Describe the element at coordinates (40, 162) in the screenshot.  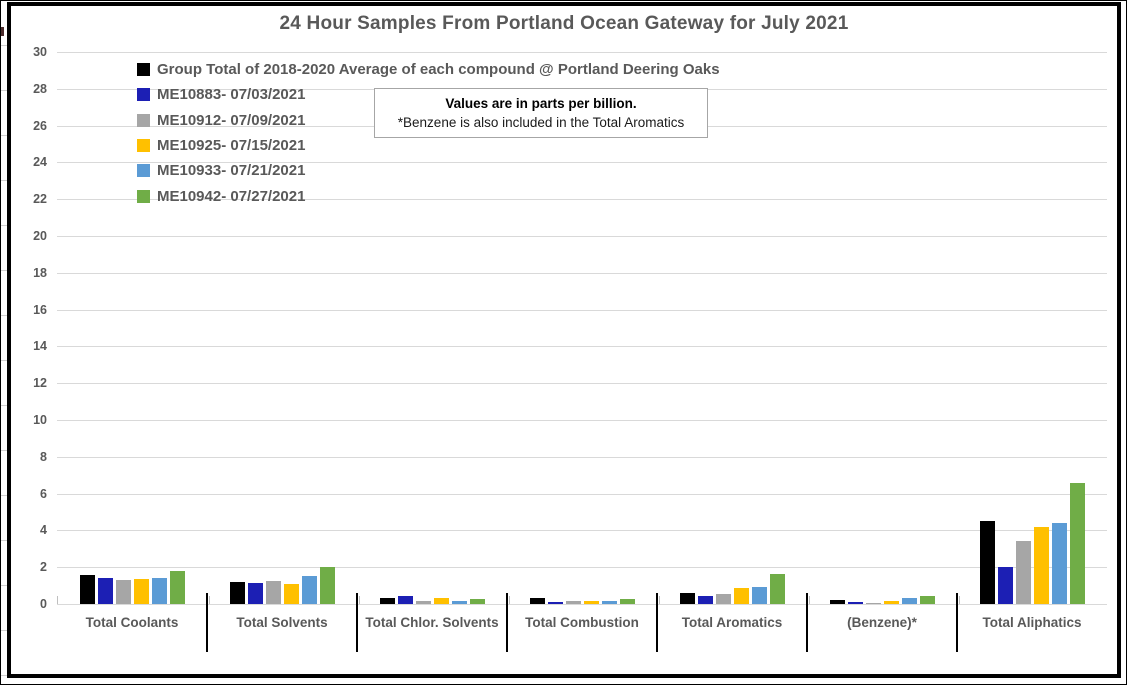
I see `y-axis-tick-label: 24` at that location.